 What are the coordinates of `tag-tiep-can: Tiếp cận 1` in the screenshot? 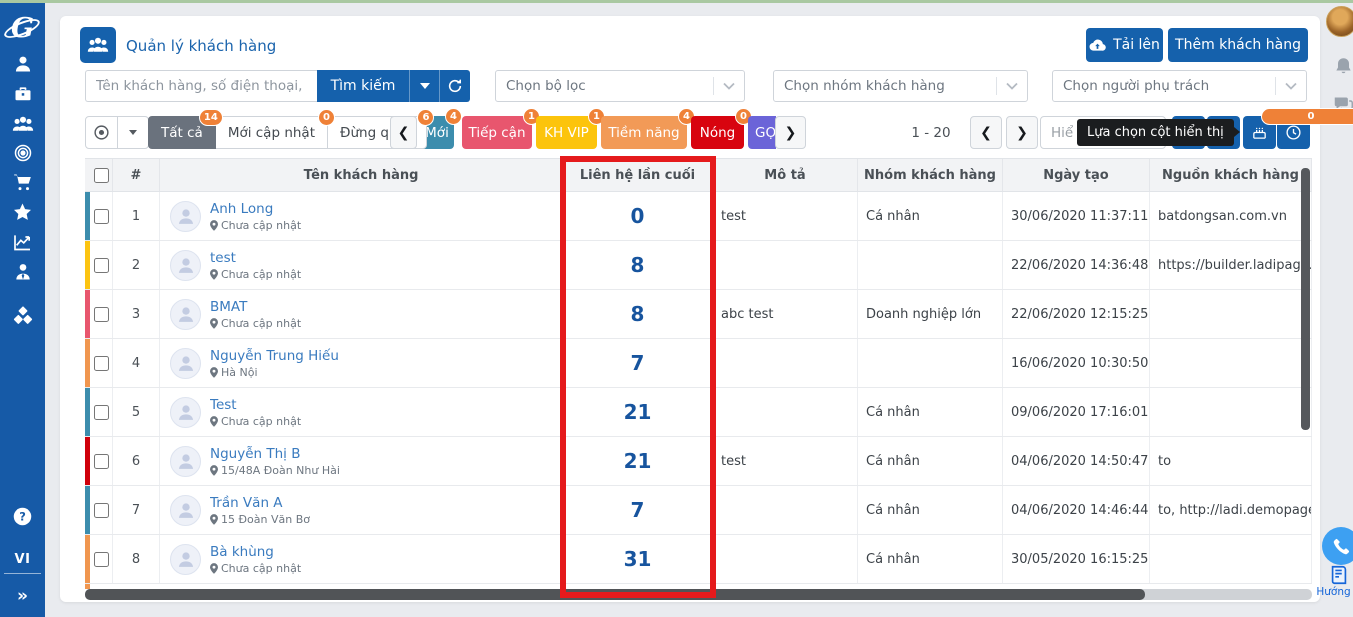 It's located at (501, 128).